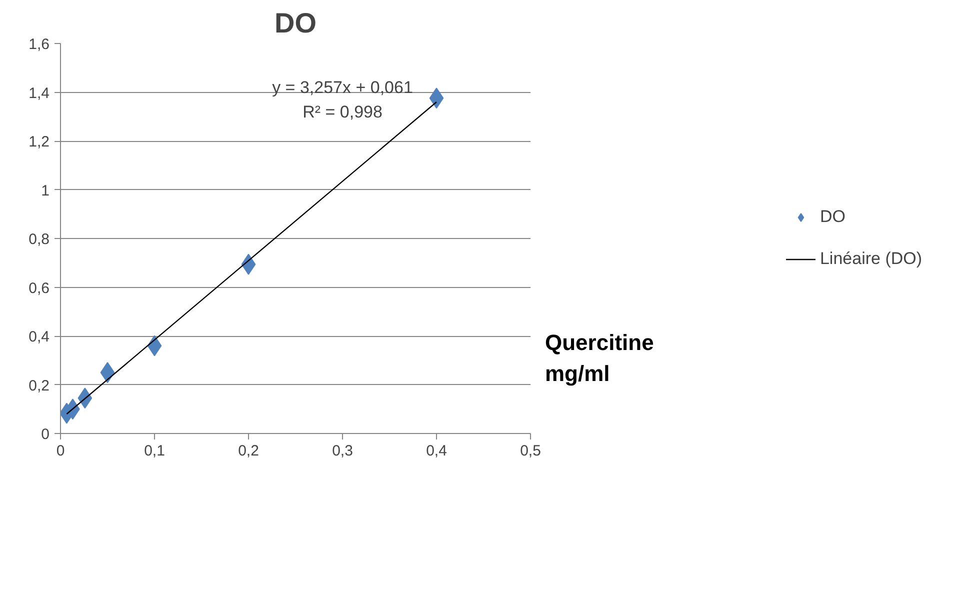  What do you see at coordinates (436, 451) in the screenshot?
I see `x-tick-label: 0,4` at bounding box center [436, 451].